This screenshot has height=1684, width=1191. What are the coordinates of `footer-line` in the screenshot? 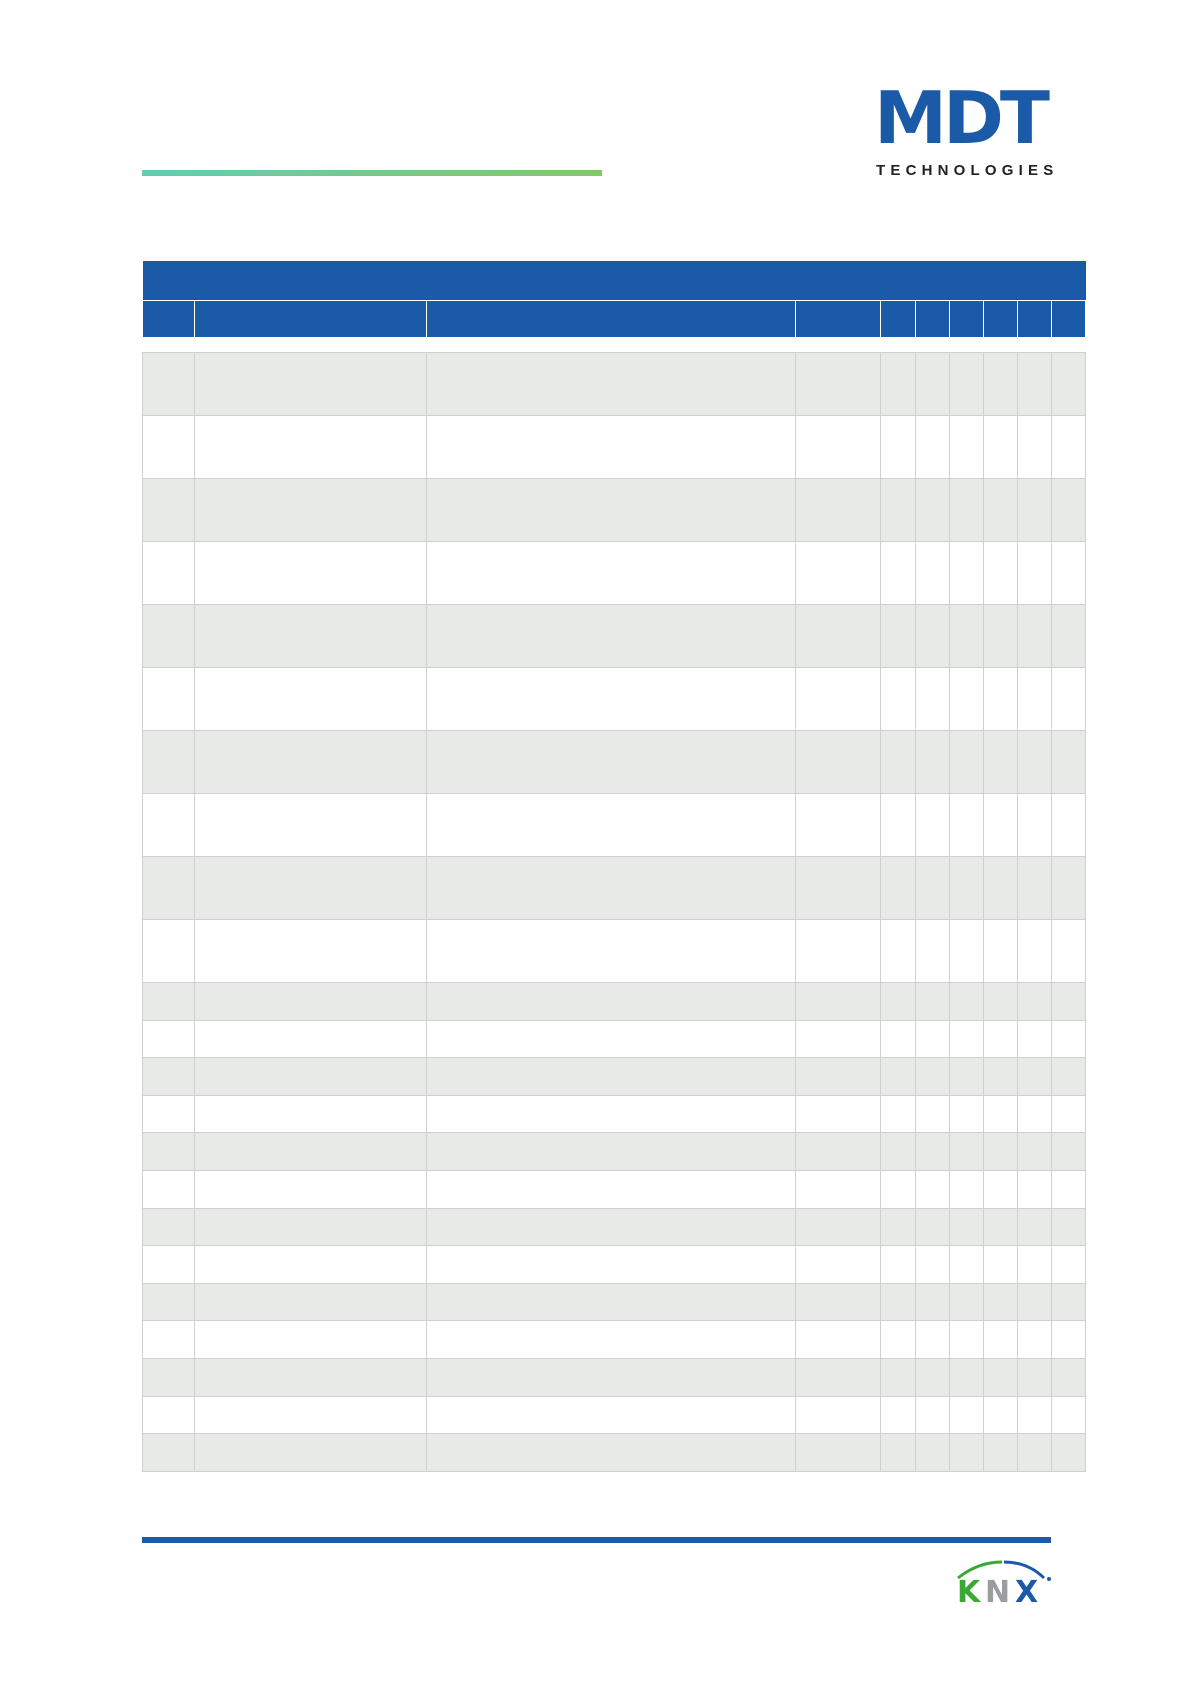 It's located at (596, 1540).